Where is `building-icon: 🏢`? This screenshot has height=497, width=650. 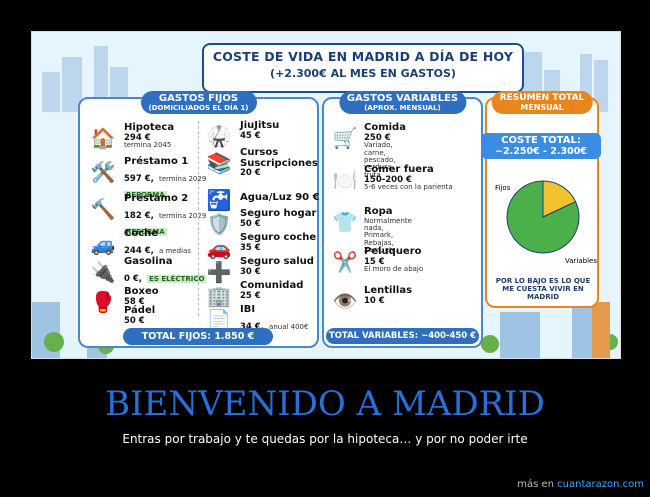
building-icon: 🏢 is located at coordinates (219, 296).